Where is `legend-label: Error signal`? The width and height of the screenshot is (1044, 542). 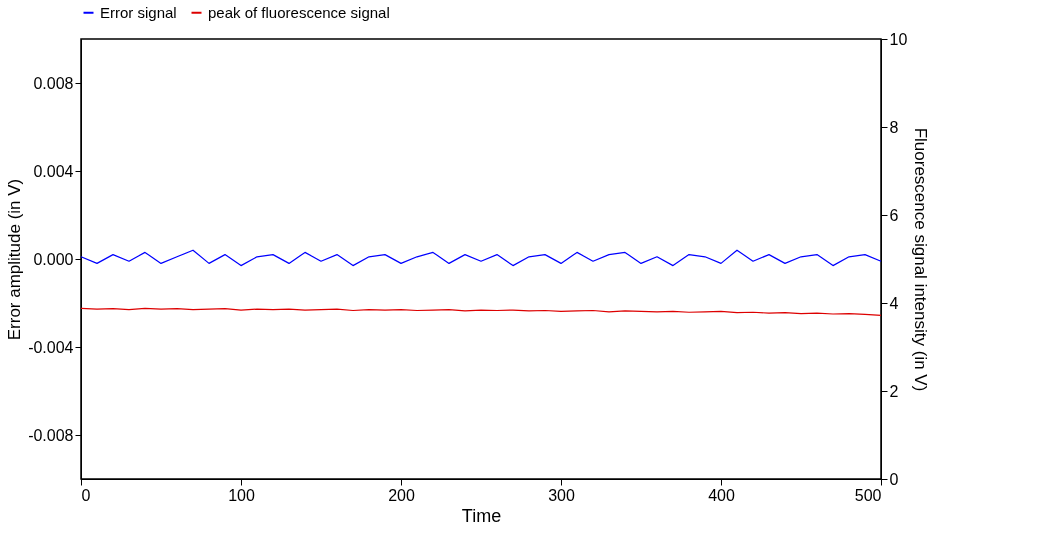 legend-label: Error signal is located at coordinates (138, 12).